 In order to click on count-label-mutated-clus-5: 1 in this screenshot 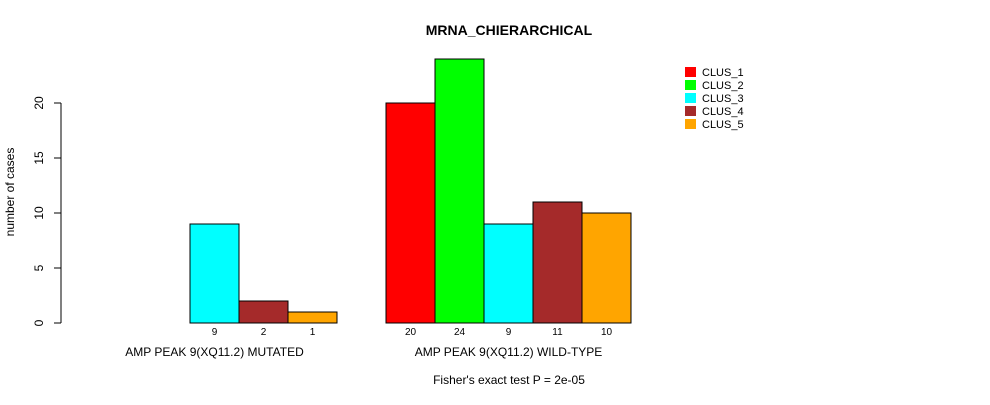, I will do `click(313, 332)`.